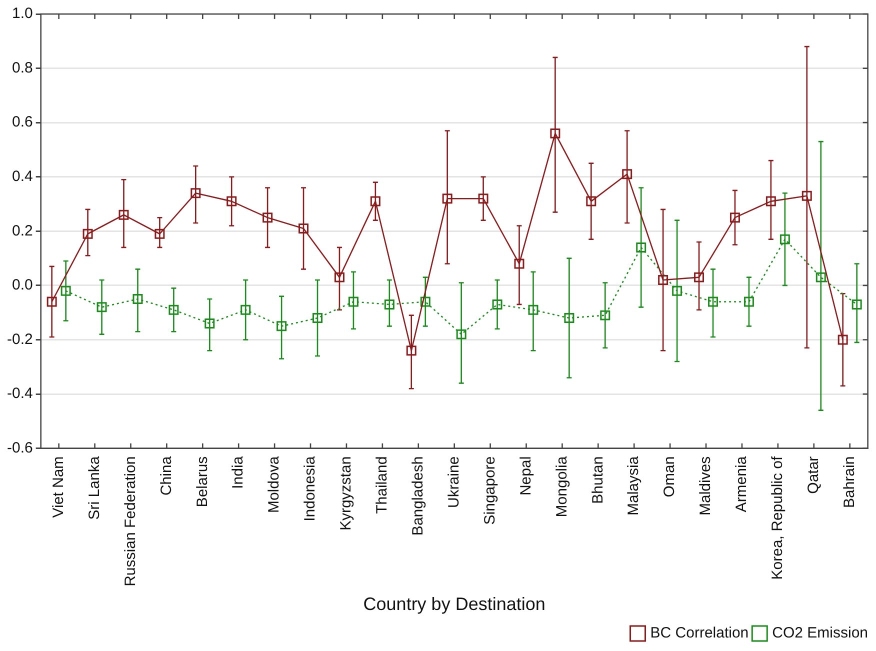 The height and width of the screenshot is (651, 876). Describe the element at coordinates (820, 633) in the screenshot. I see `legend-label: CO2 Emission` at that location.